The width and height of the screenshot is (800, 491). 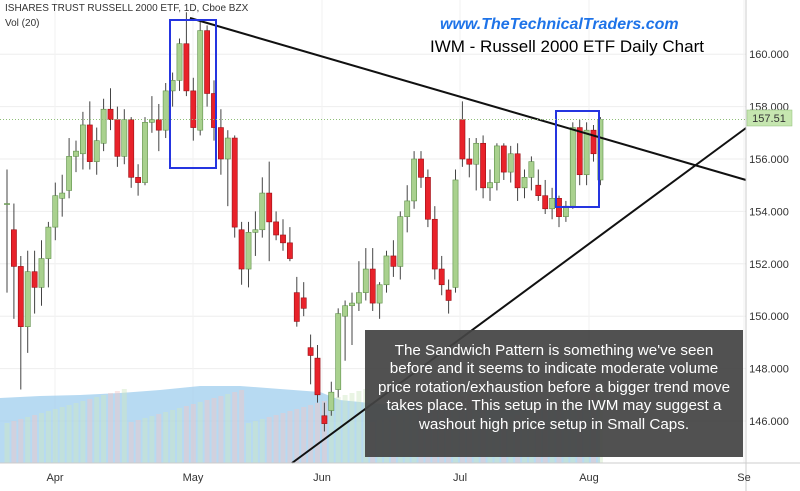 What do you see at coordinates (460, 478) in the screenshot?
I see `x-tick-label: Jul` at bounding box center [460, 478].